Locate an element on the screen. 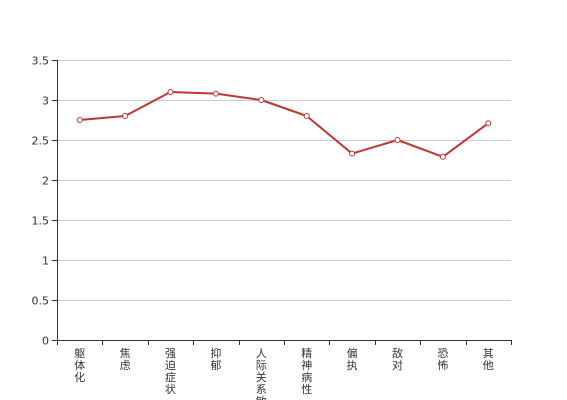 The image size is (567, 400). x-tick-label: 抑郁 is located at coordinates (215, 359).